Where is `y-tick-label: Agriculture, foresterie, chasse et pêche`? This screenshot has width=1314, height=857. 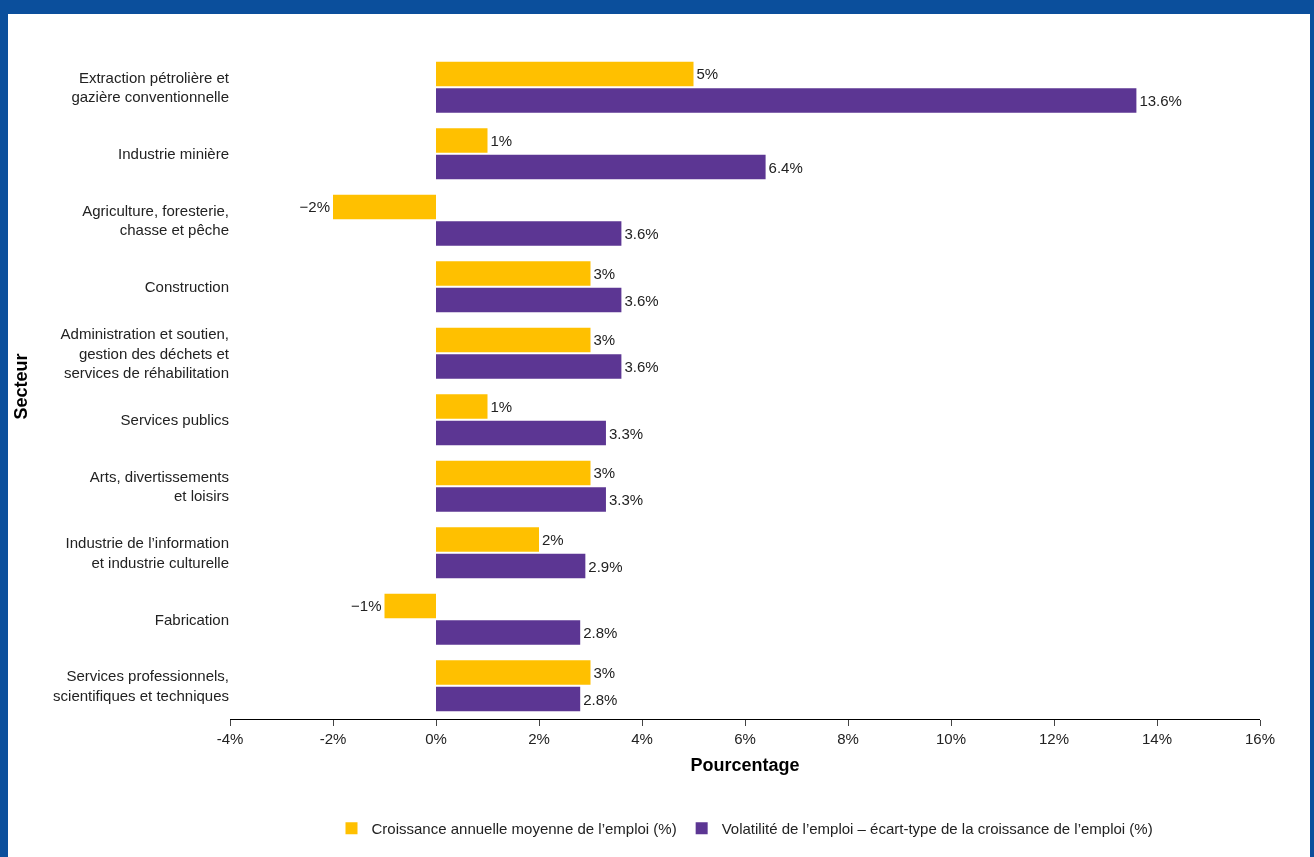 y-tick-label: Agriculture, foresterie, chasse et pêche is located at coordinates (155, 220).